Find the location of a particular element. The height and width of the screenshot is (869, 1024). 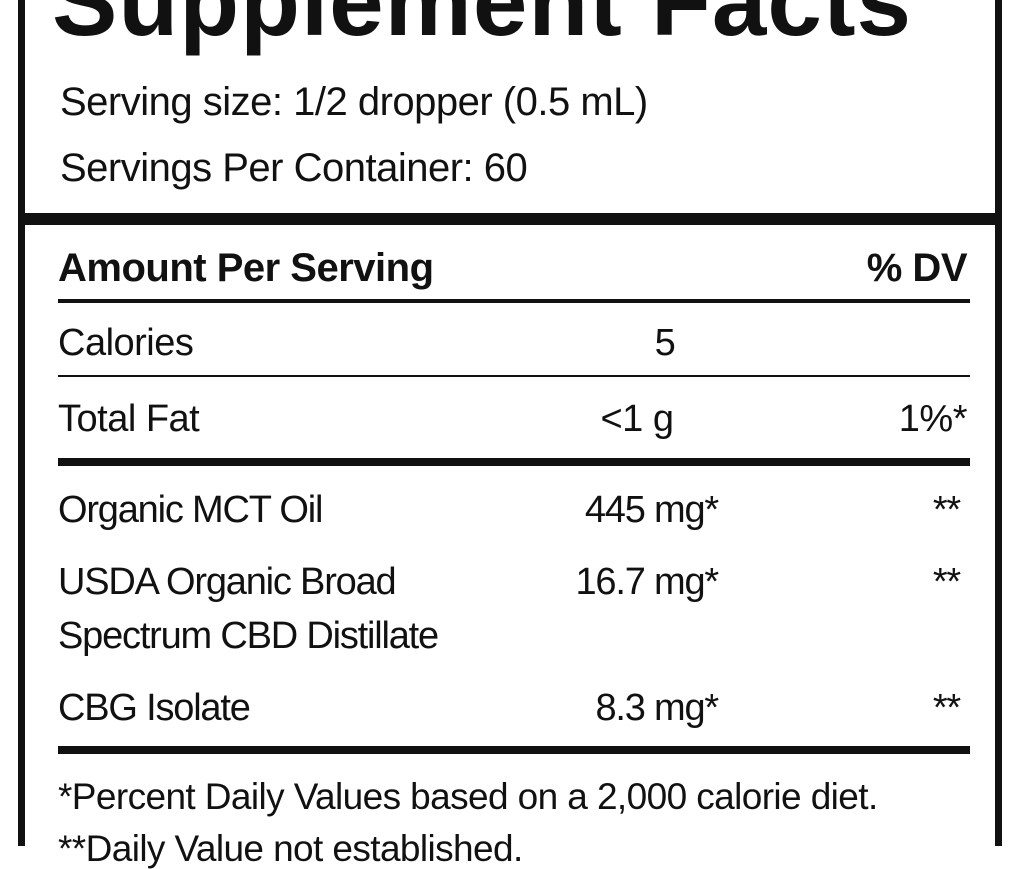

serving-size: Serving size: 1/2 dropper (0.5 mL) is located at coordinates (354, 102).